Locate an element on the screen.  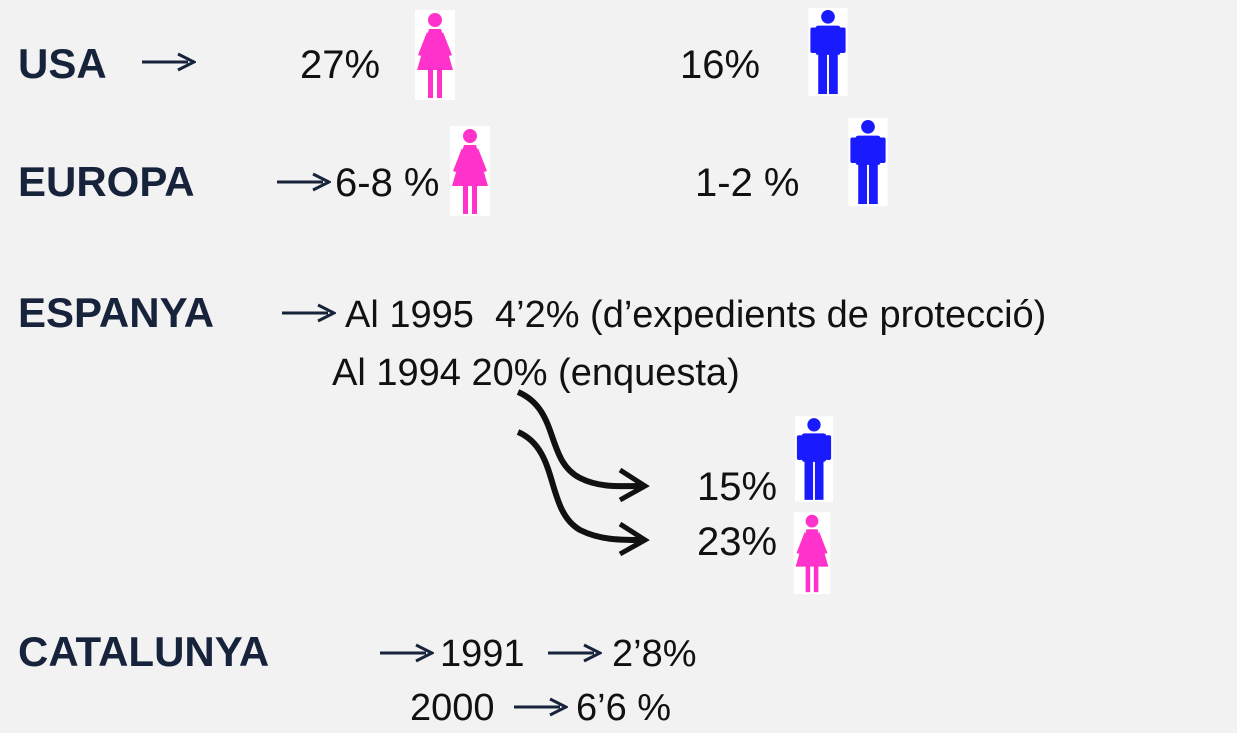
percent: 6-8 % is located at coordinates (387, 183).